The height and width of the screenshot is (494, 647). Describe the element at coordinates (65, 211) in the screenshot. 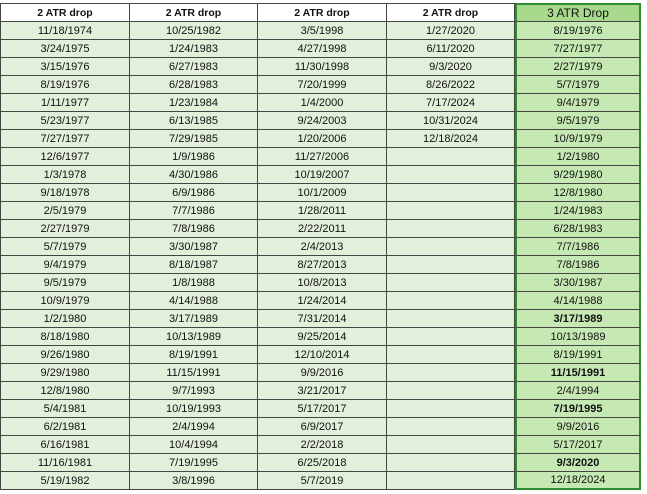

I see `date-cell: 2/5/1979` at that location.